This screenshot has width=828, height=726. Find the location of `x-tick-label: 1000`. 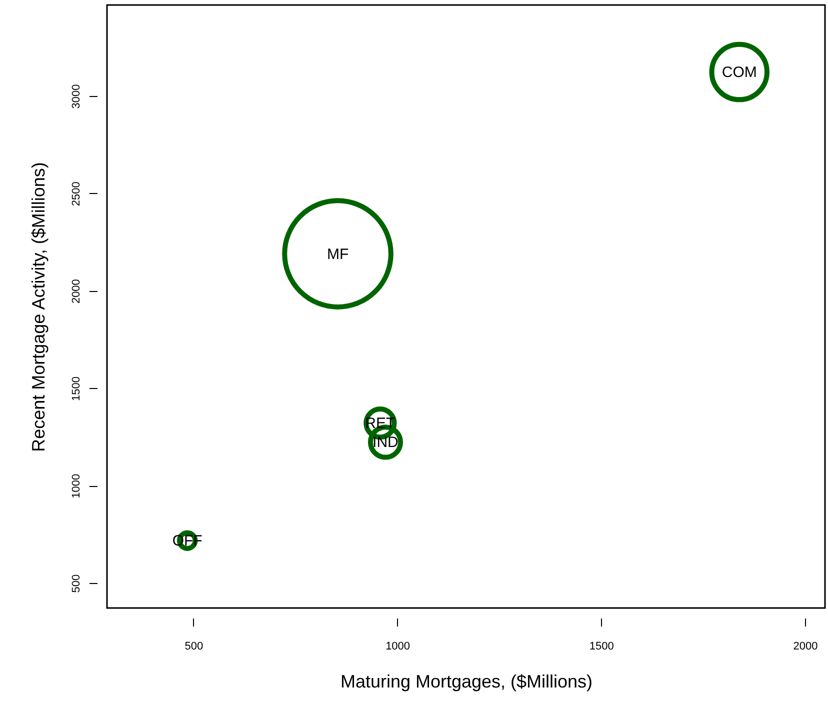

x-tick-label: 1000 is located at coordinates (398, 646).